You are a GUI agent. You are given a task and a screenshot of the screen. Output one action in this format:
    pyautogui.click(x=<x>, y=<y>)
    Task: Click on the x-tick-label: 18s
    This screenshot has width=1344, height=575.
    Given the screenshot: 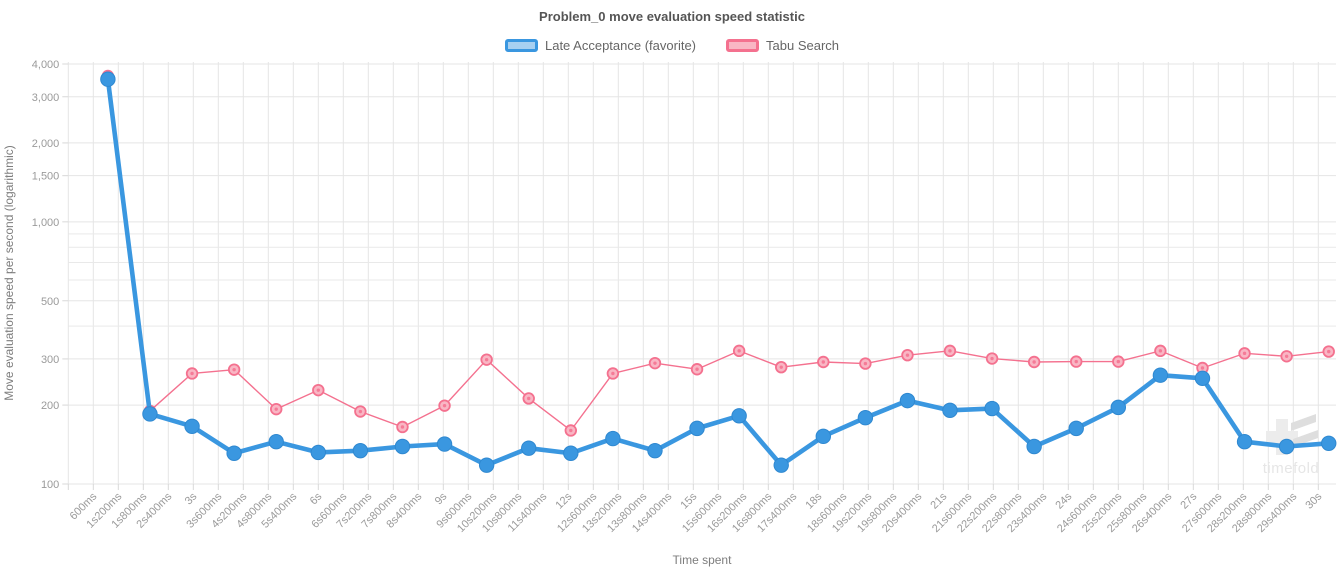 What is the action you would take?
    pyautogui.click(x=813, y=500)
    